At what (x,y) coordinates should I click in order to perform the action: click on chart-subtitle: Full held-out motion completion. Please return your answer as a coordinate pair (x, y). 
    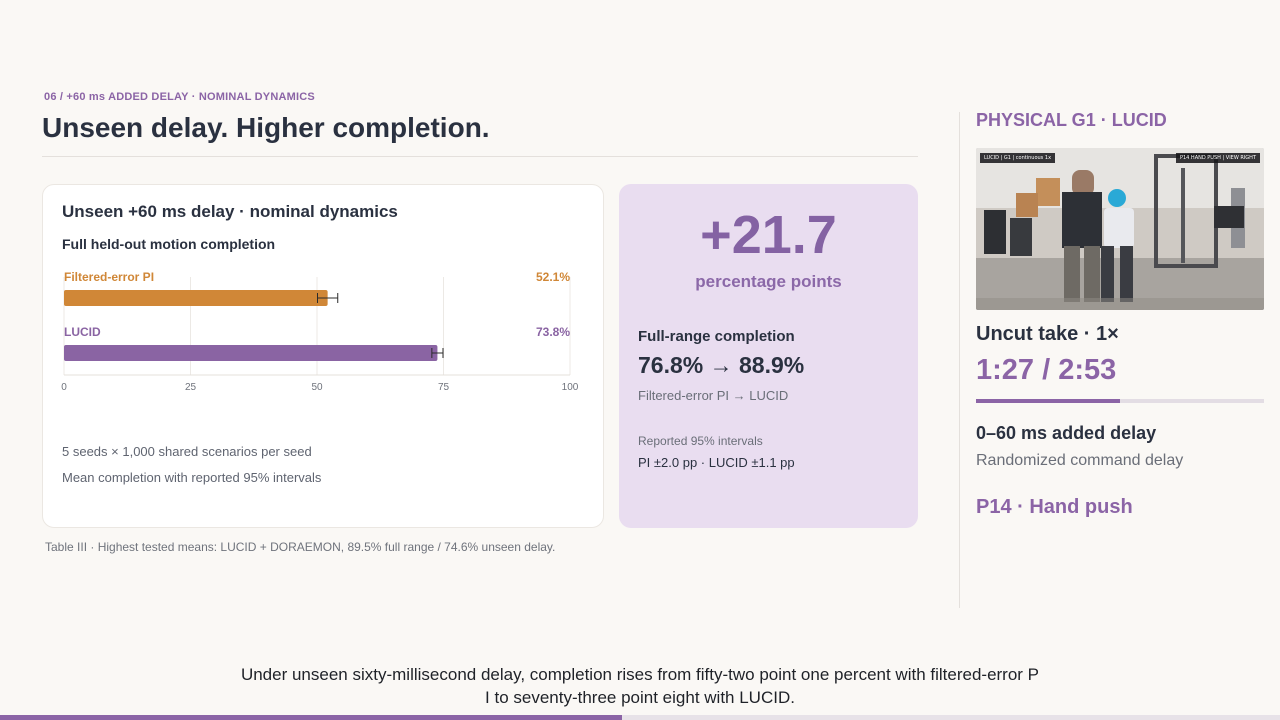
    Looking at the image, I should click on (169, 244).